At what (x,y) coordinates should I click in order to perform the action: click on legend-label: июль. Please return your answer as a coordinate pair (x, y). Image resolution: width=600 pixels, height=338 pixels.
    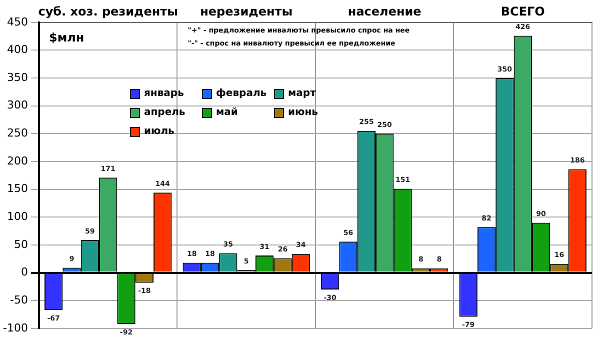
    Looking at the image, I should click on (159, 131).